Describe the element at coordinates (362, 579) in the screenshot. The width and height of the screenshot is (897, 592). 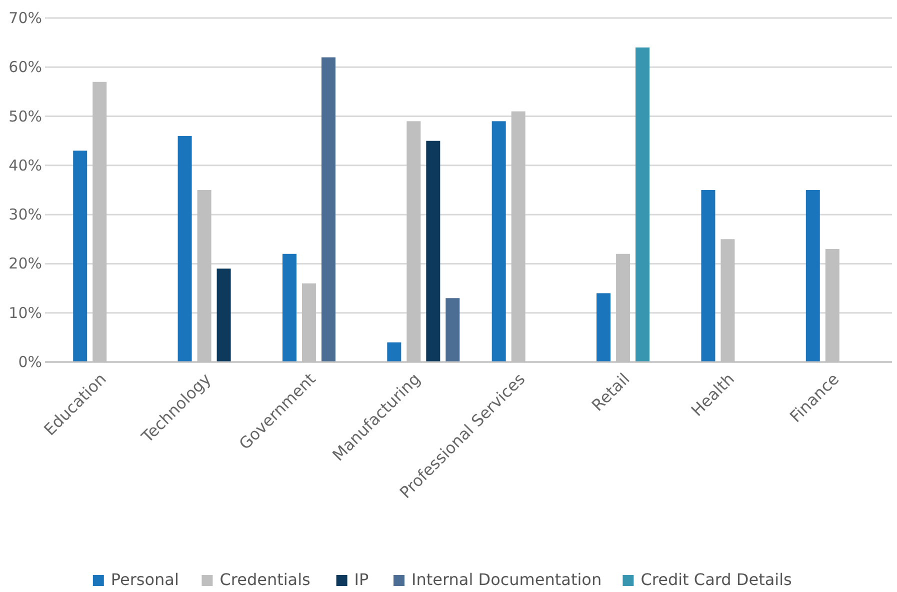
I see `legend-label: IP` at that location.